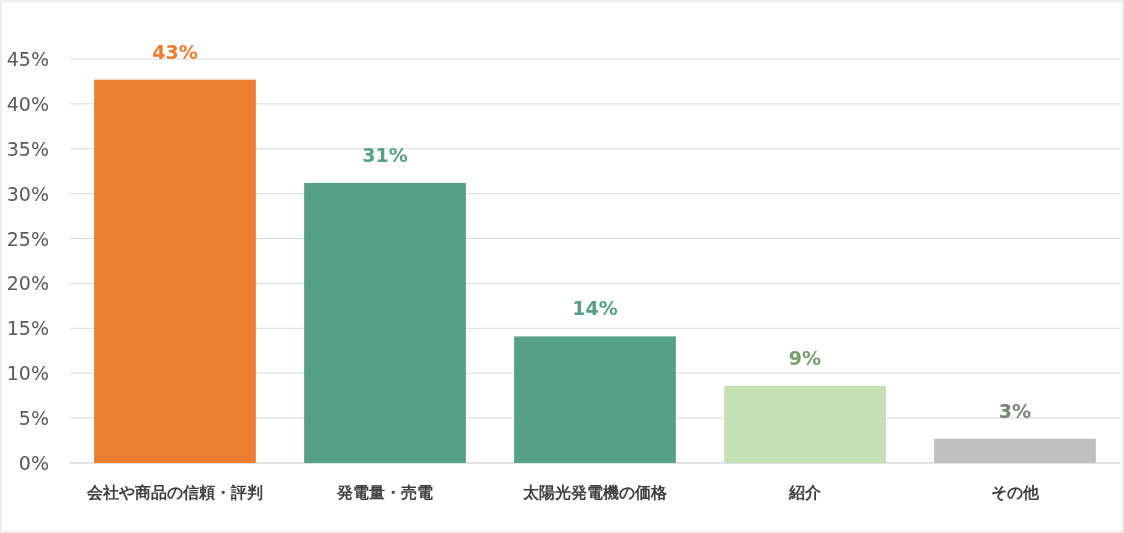 The width and height of the screenshot is (1124, 533). What do you see at coordinates (27, 148) in the screenshot?
I see `y-tick-label: 35%` at bounding box center [27, 148].